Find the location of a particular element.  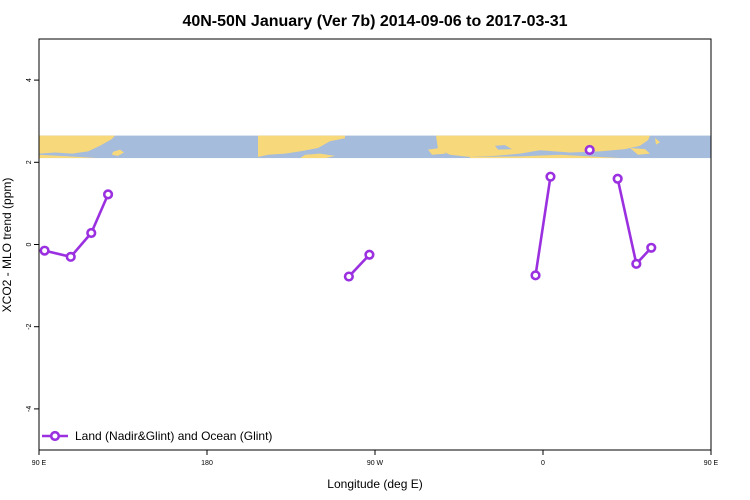

x-axis: 90 E 180 90 W 0 90 E is located at coordinates (375, 458).